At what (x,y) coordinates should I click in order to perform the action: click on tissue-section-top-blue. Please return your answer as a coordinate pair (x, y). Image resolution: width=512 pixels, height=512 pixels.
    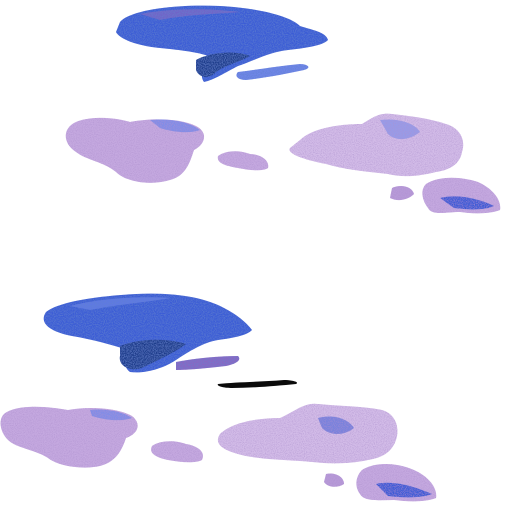
    Looking at the image, I should click on (222, 43).